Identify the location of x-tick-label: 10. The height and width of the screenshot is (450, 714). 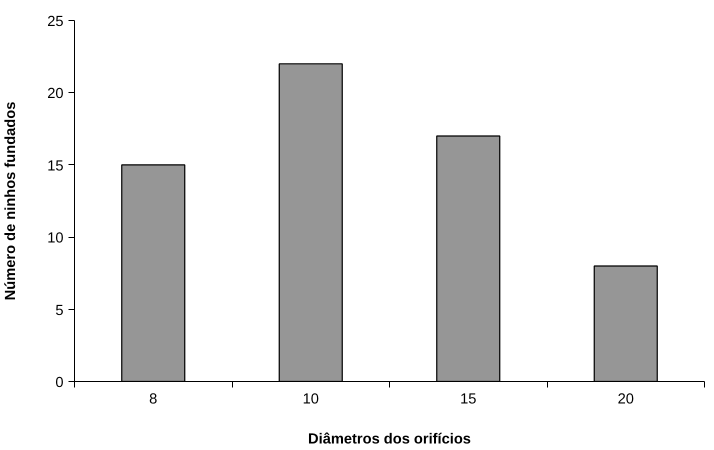
(310, 400).